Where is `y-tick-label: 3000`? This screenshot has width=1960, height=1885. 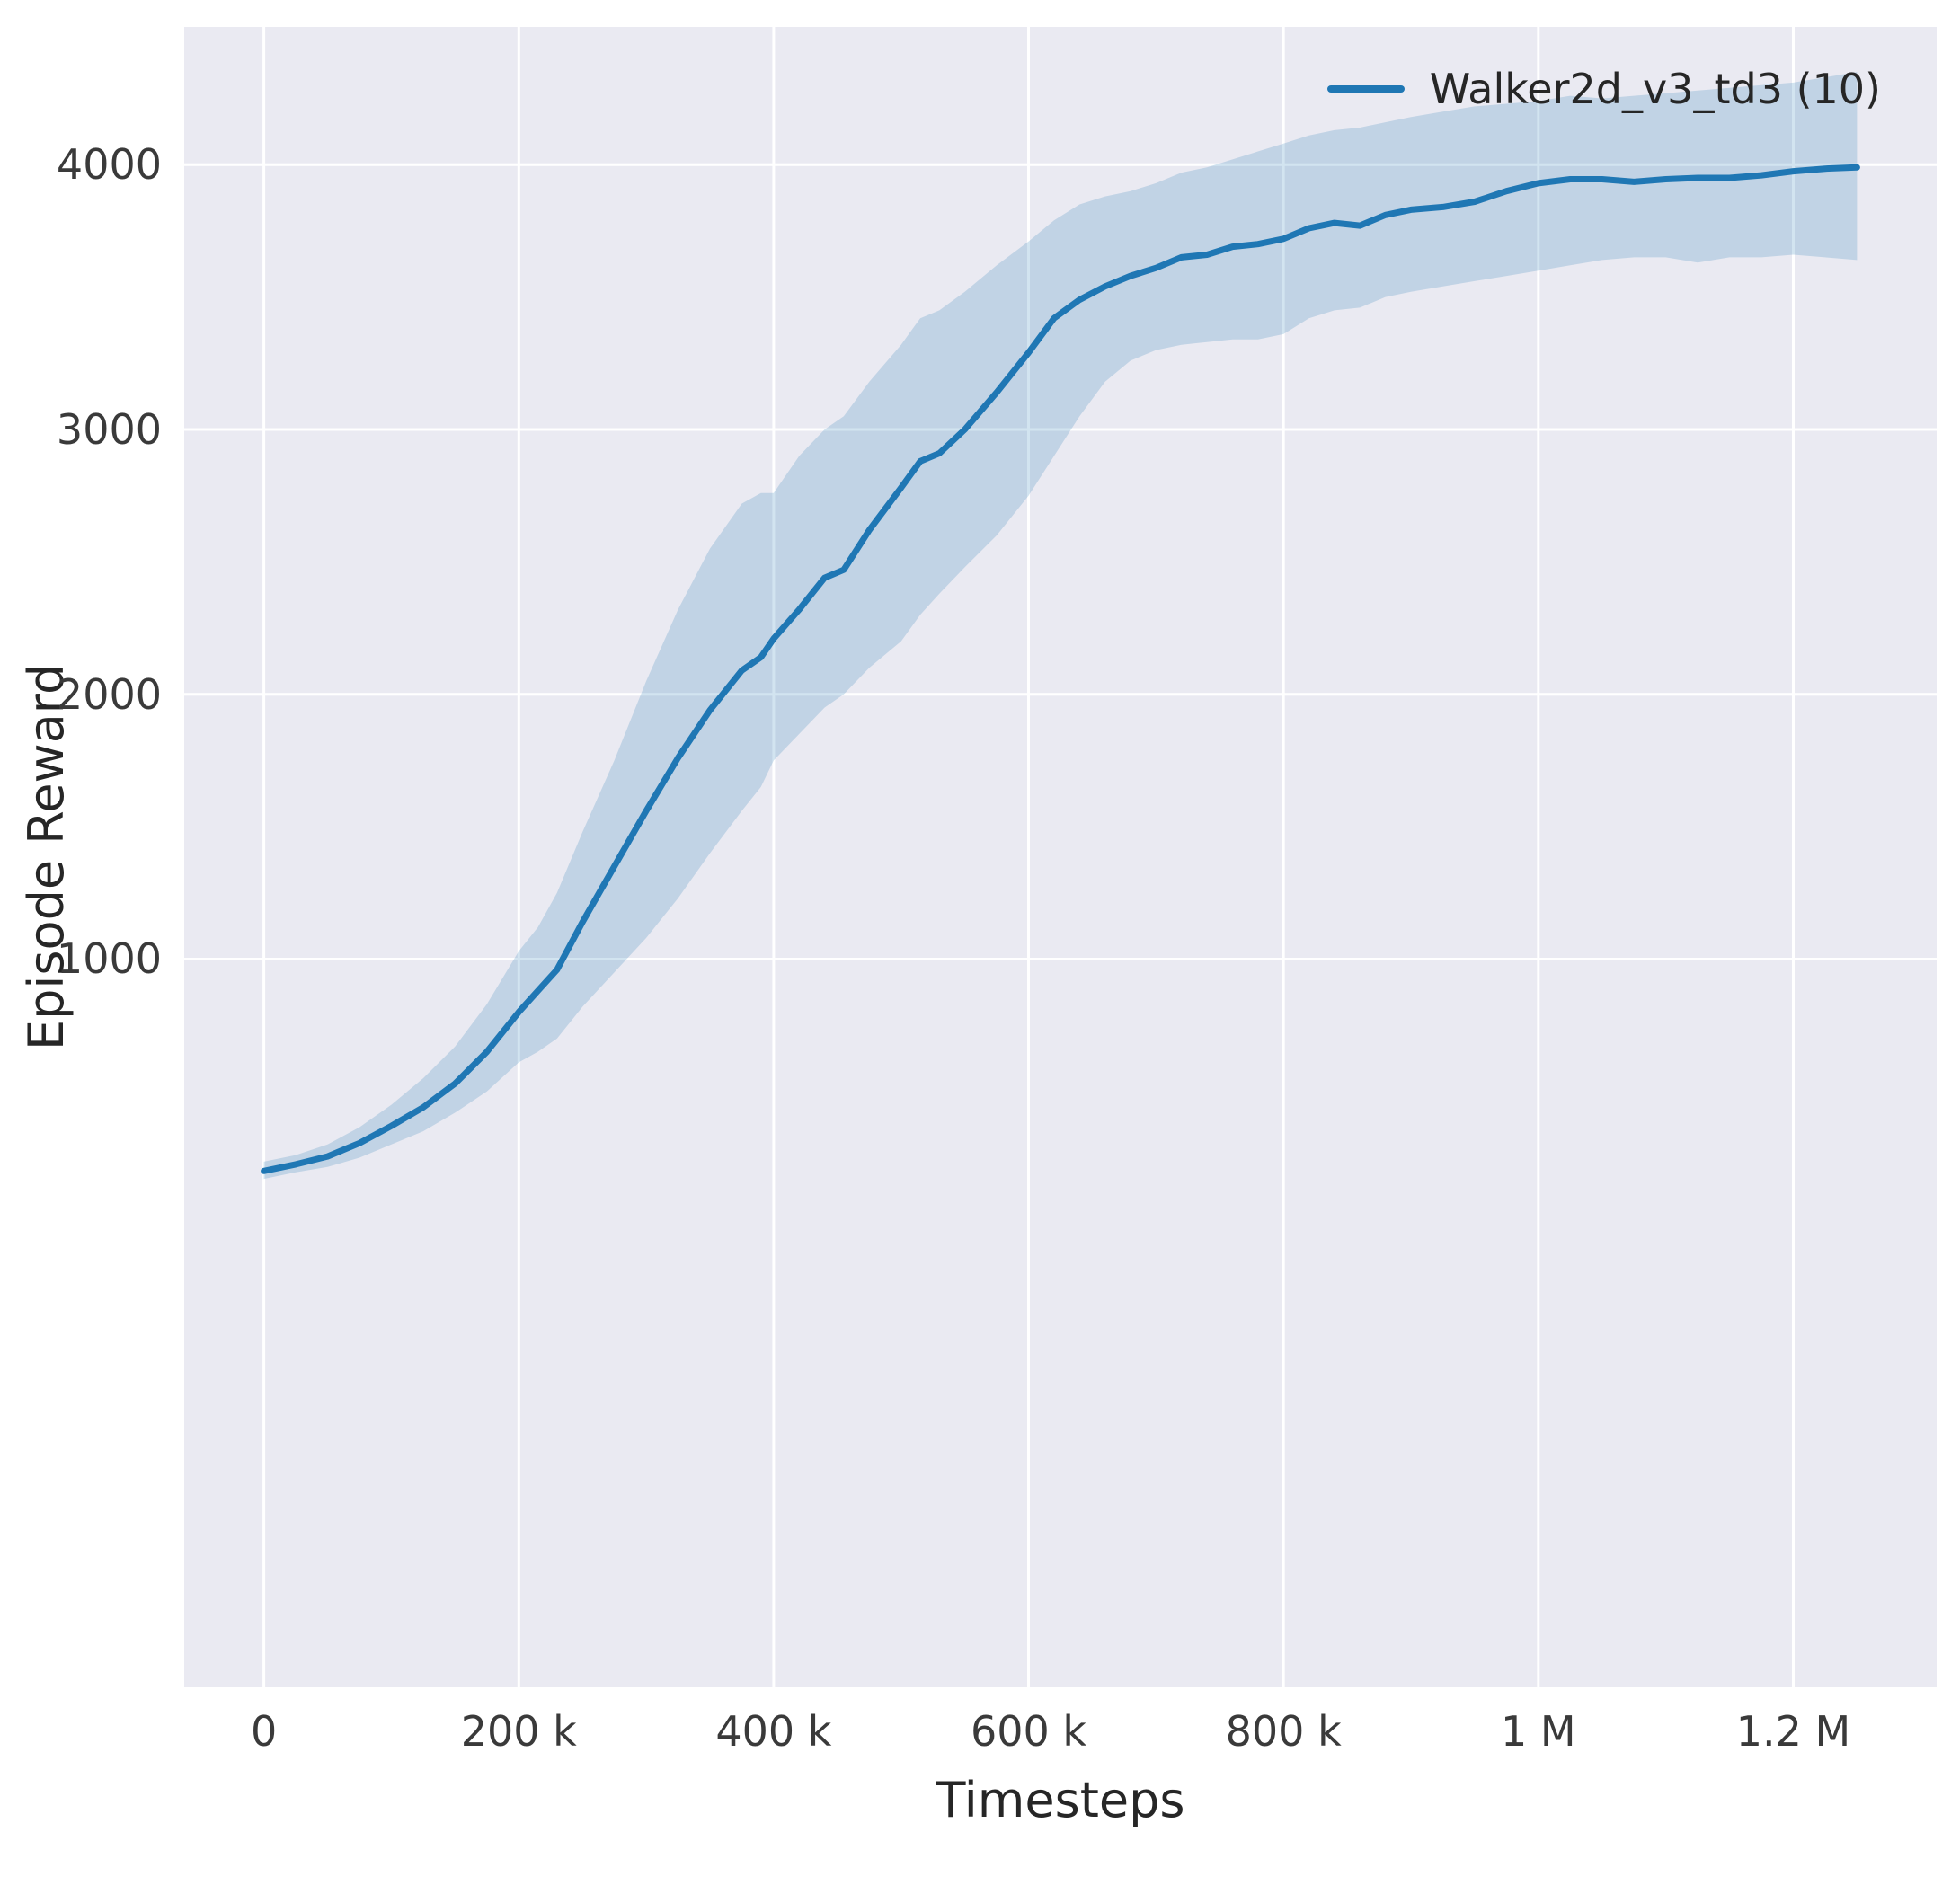 y-tick-label: 3000 is located at coordinates (109, 429).